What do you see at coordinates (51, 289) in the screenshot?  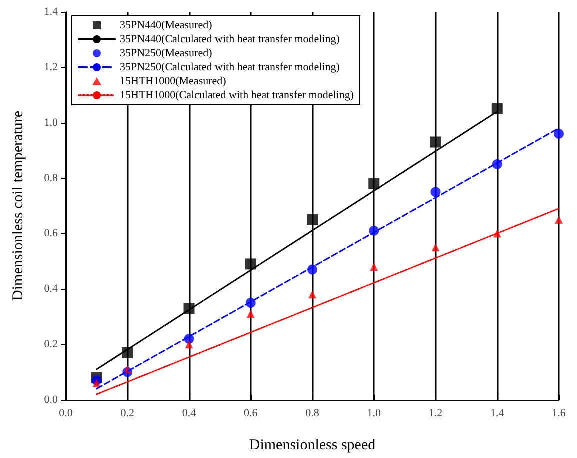 I see `y-tick-label: 0.4` at bounding box center [51, 289].